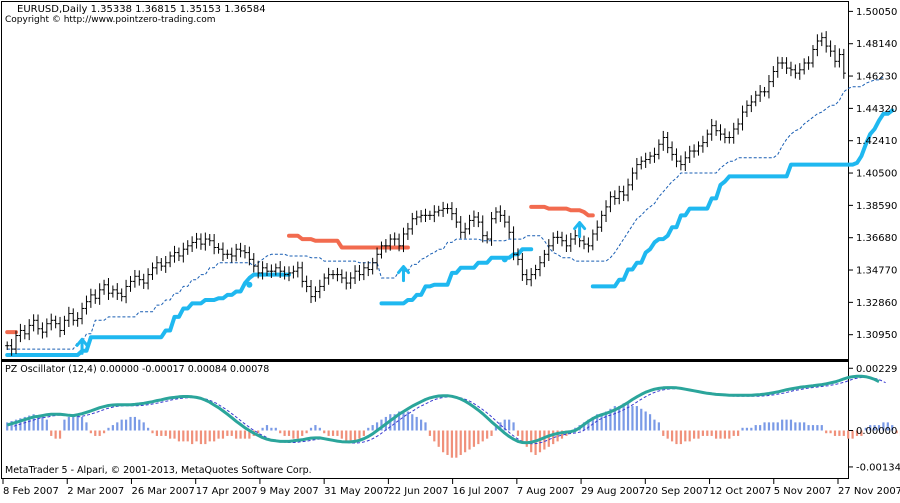 Image resolution: width=900 pixels, height=503 pixels. What do you see at coordinates (481, 491) in the screenshot?
I see `date-tick-label: 16 Jul 2007` at bounding box center [481, 491].